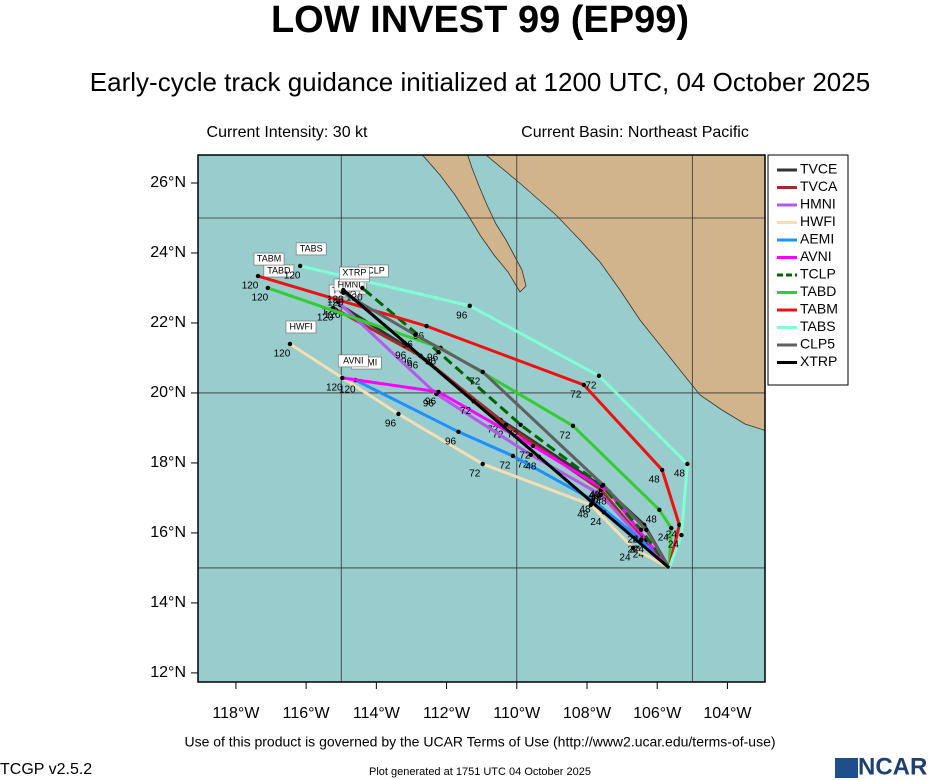 The height and width of the screenshot is (780, 928). What do you see at coordinates (818, 361) in the screenshot?
I see `legend-label: XTRP` at bounding box center [818, 361].